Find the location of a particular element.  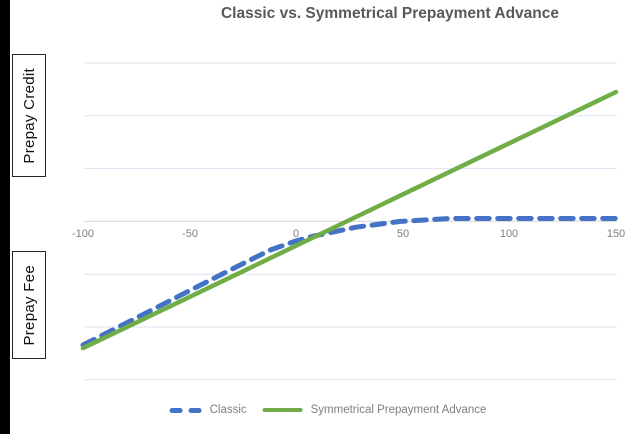

legend-item-symmetrical: Symmetrical Prepayment Advance is located at coordinates (374, 410).